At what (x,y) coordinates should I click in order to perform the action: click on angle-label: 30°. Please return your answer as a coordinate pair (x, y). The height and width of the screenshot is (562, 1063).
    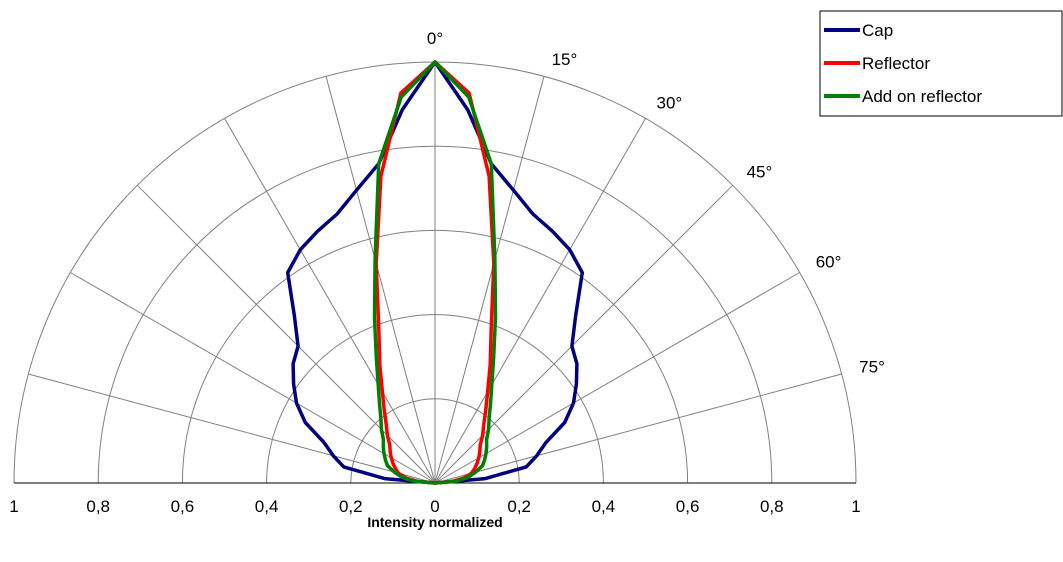
    Looking at the image, I should click on (670, 102).